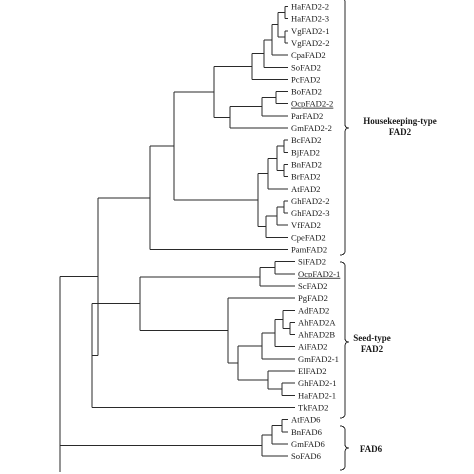 This screenshot has height=474, width=474. I want to click on leaf-label: AhFAD2B, so click(316, 335).